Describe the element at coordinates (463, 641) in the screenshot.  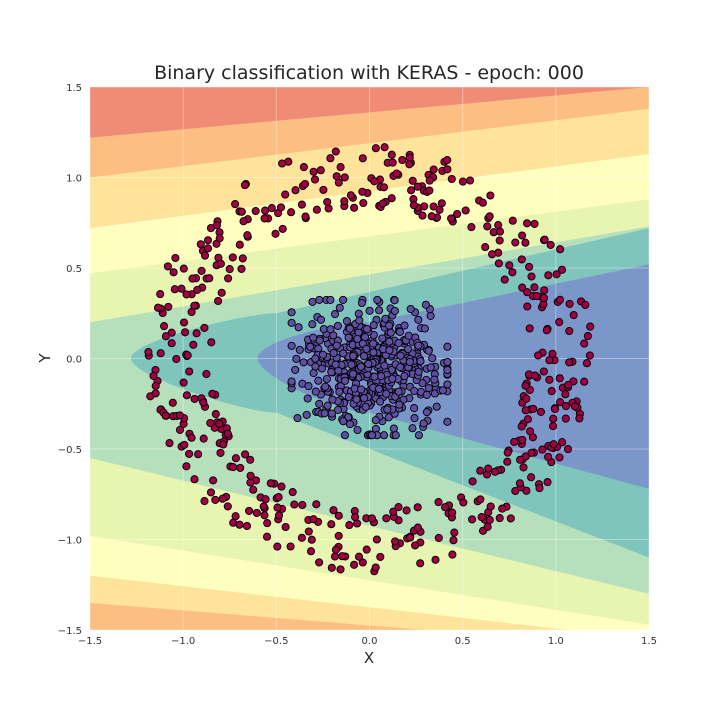
I see `x-tick-label-4: 0.5` at that location.